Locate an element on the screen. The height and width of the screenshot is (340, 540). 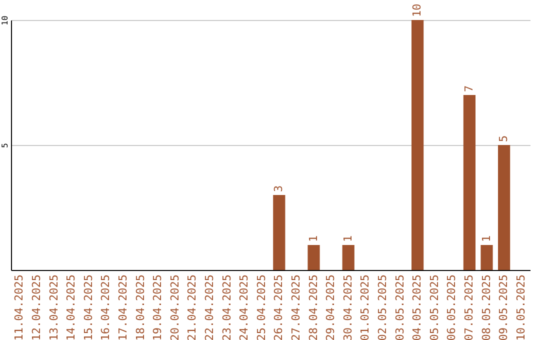
x-tick-label: 28.04.2025 is located at coordinates (313, 307).